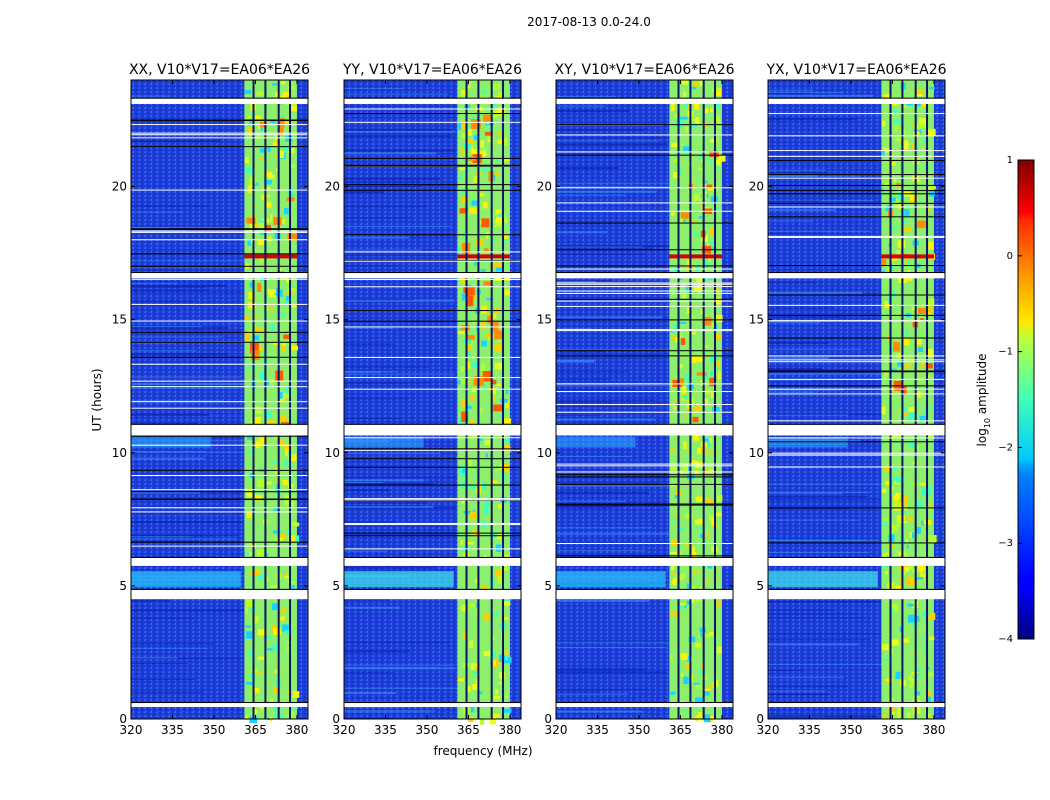 Image resolution: width=1050 pixels, height=800 pixels. I want to click on y-tick-label: 20, so click(332, 187).